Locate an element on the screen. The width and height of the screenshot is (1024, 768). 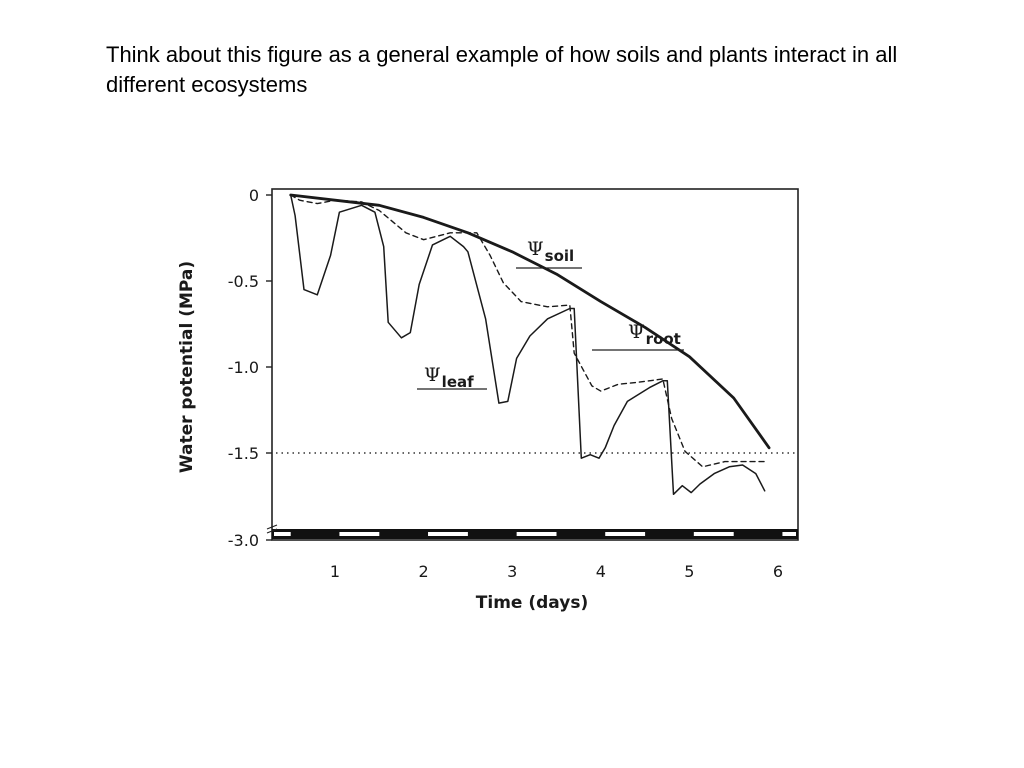
y-axis-title: Water potential (MPa) is located at coordinates (187, 367).